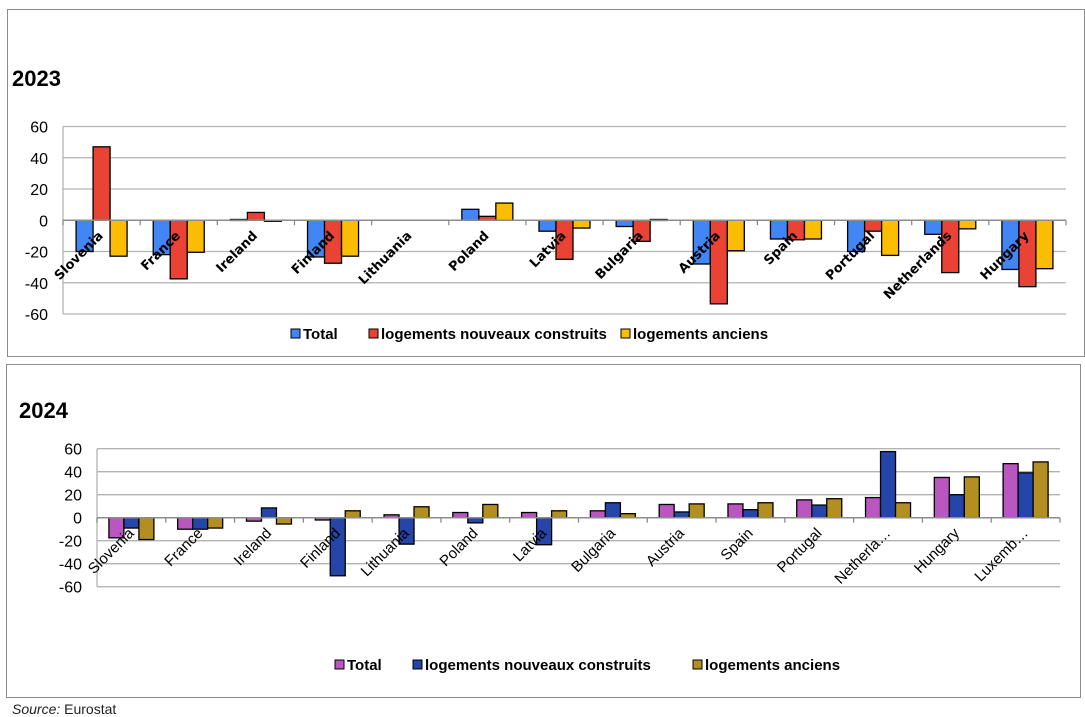 Image resolution: width=1085 pixels, height=717 pixels. I want to click on x-tick-label: Spain, so click(736, 544).